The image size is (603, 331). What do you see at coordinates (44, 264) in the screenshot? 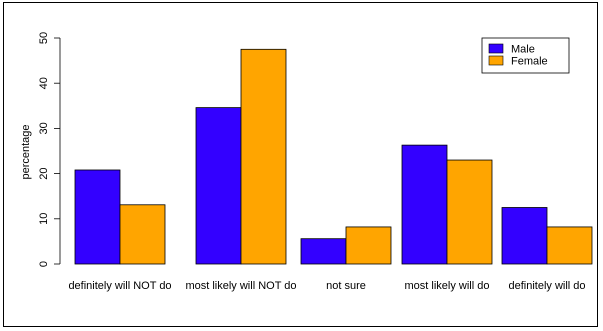
I see `y-tick-label: 0` at bounding box center [44, 264].